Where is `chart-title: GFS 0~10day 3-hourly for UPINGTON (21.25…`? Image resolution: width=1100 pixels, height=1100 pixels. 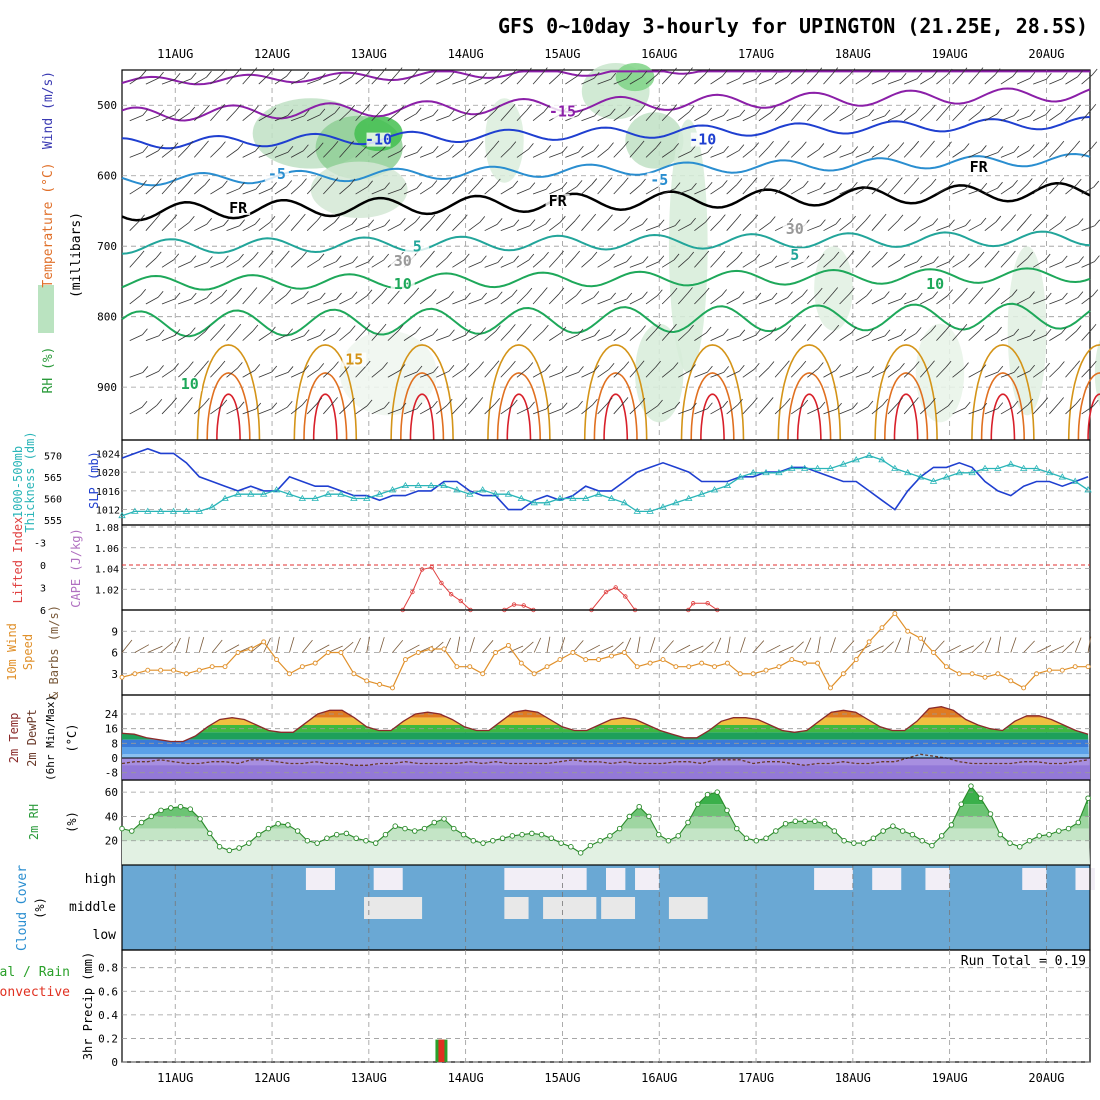 chart-title: GFS 0~10day 3-hourly for UPINGTON (21.25… is located at coordinates (793, 26).